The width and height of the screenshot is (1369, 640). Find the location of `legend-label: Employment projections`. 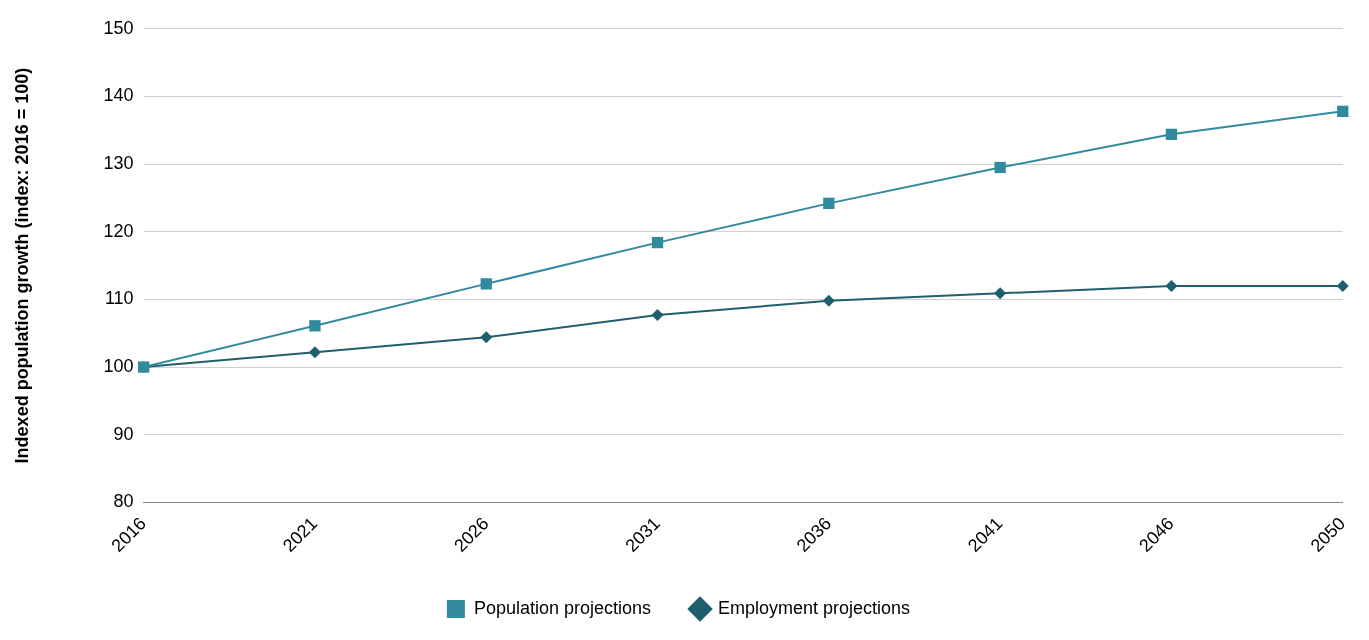

legend-label: Employment projections is located at coordinates (814, 607).